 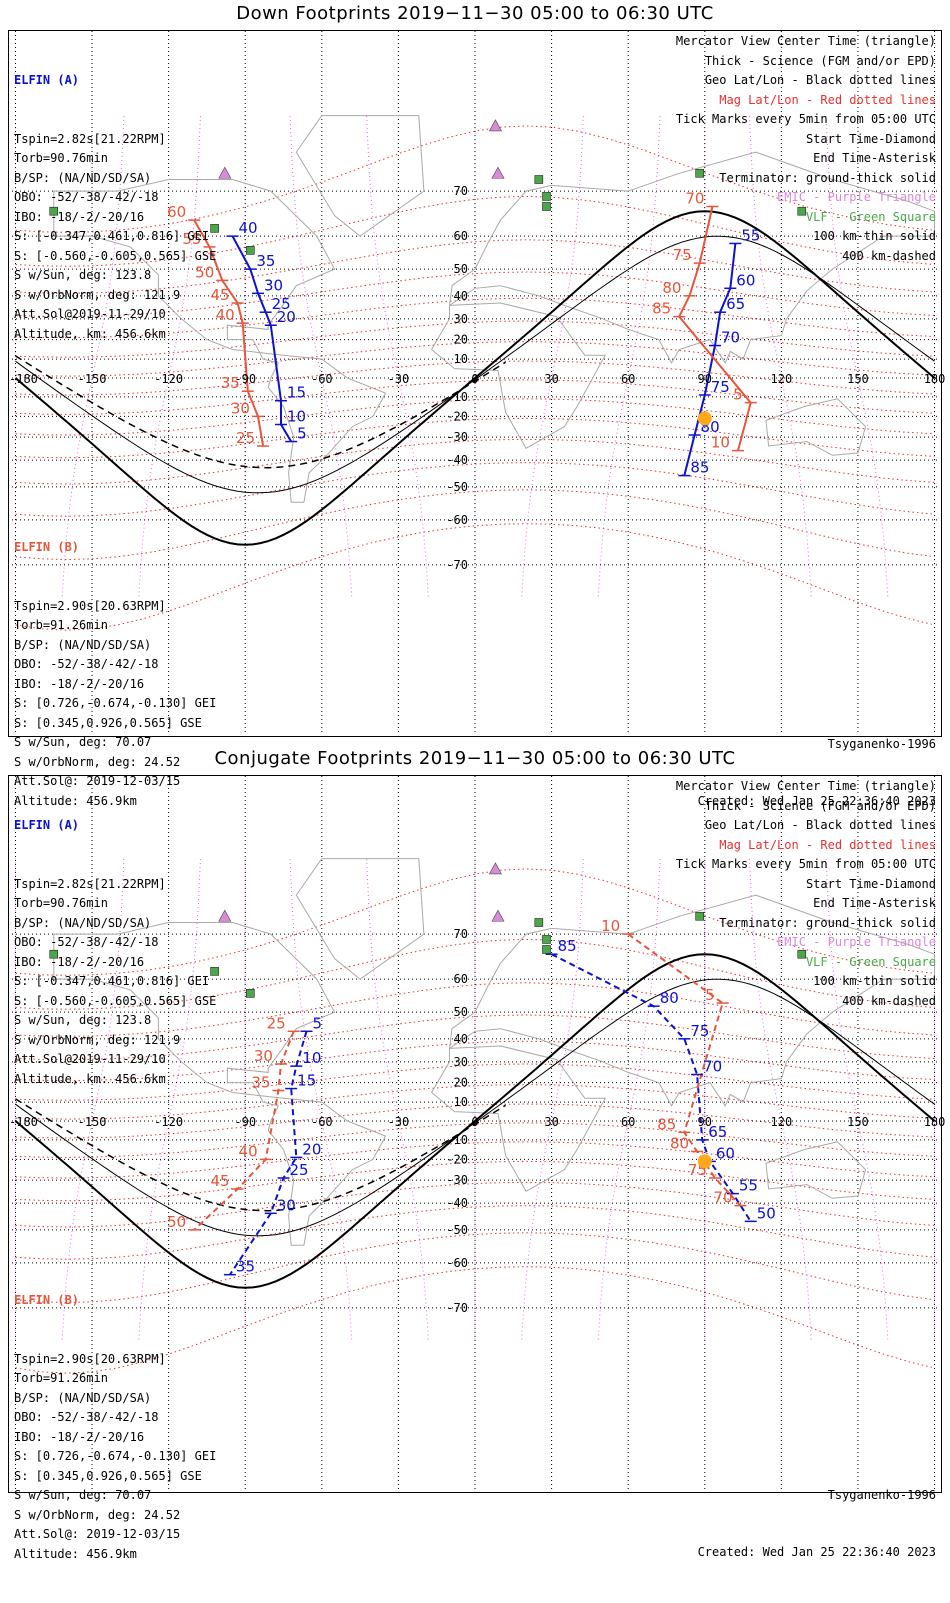 What do you see at coordinates (935, 379) in the screenshot?
I see `longitude-tick-label: 180` at bounding box center [935, 379].